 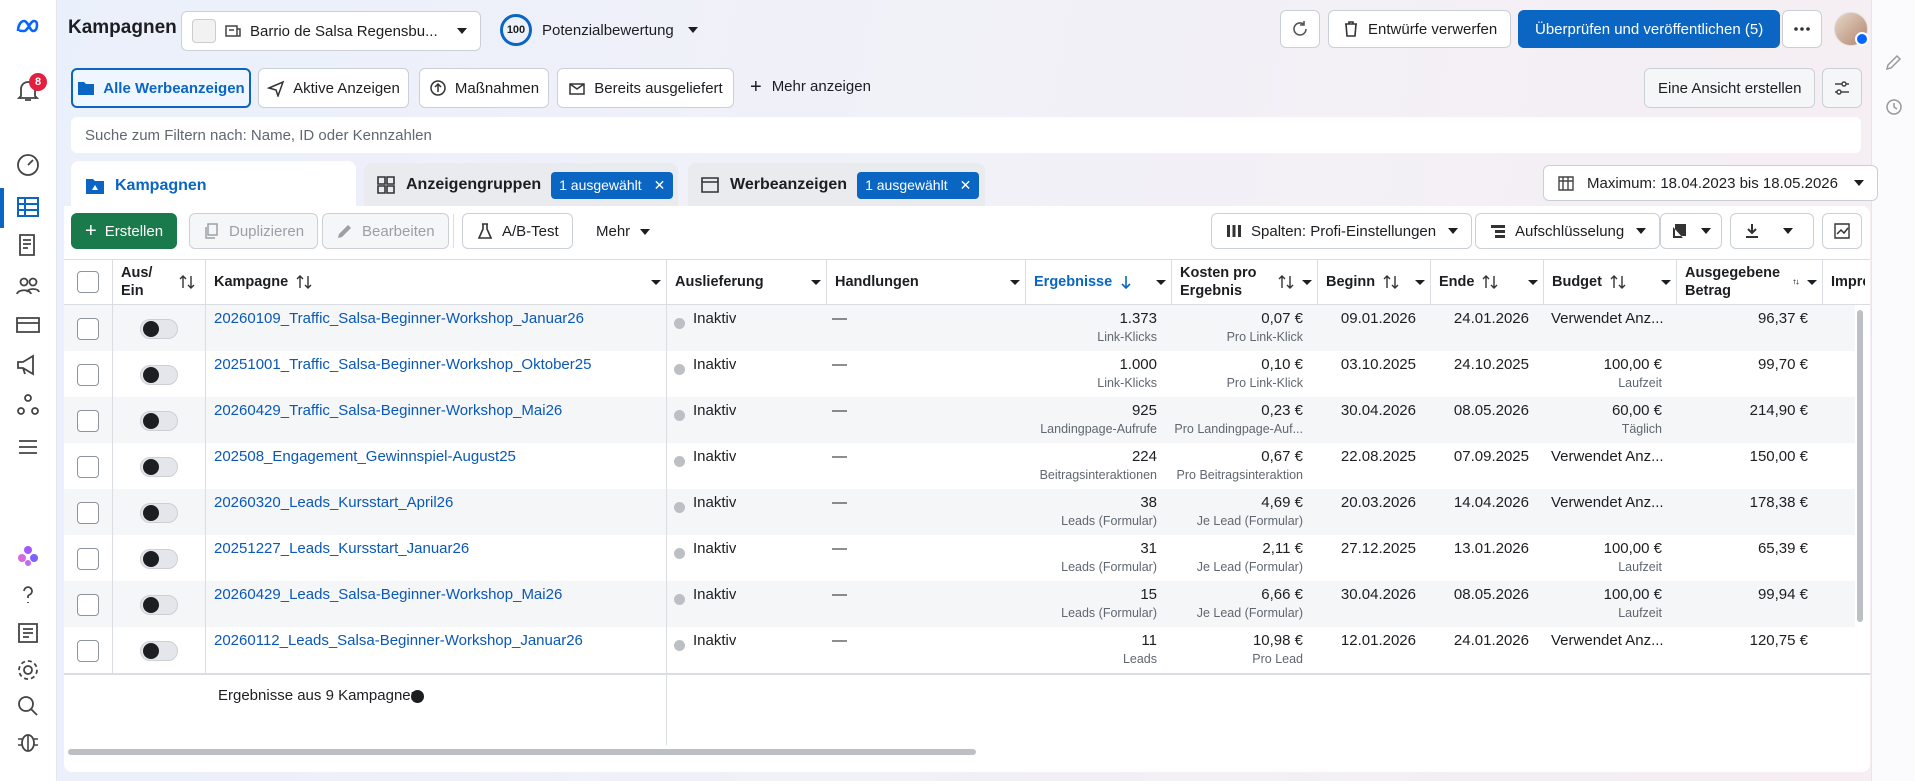 I want to click on amount-spent: 96,37 €, so click(x=1782, y=318).